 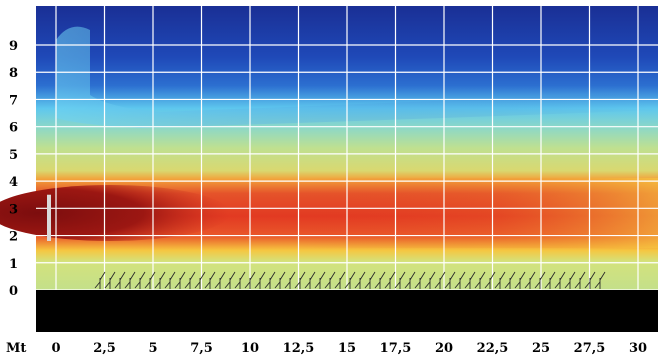 I want to click on plant-row, so click(x=350, y=280).